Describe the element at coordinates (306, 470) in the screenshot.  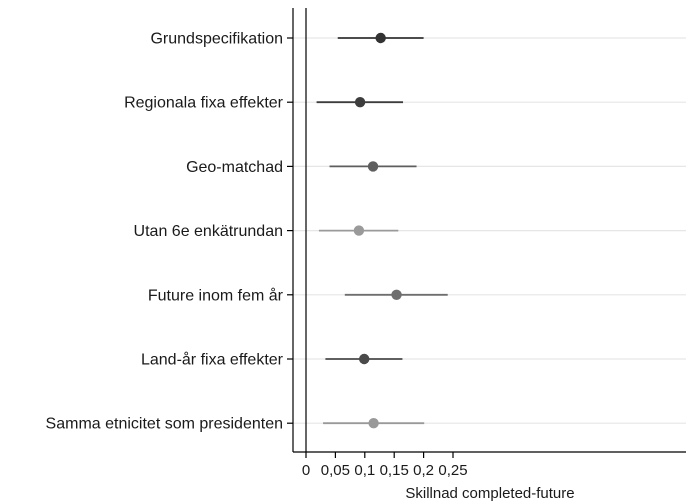
I see `x-tick-label-0: 0` at that location.